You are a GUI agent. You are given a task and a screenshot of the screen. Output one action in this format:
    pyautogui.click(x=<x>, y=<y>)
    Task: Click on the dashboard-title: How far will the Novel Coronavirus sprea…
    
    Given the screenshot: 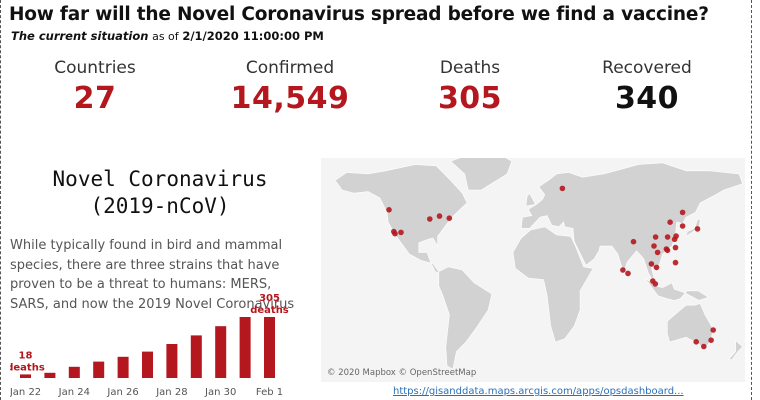 What is the action you would take?
    pyautogui.click(x=359, y=14)
    